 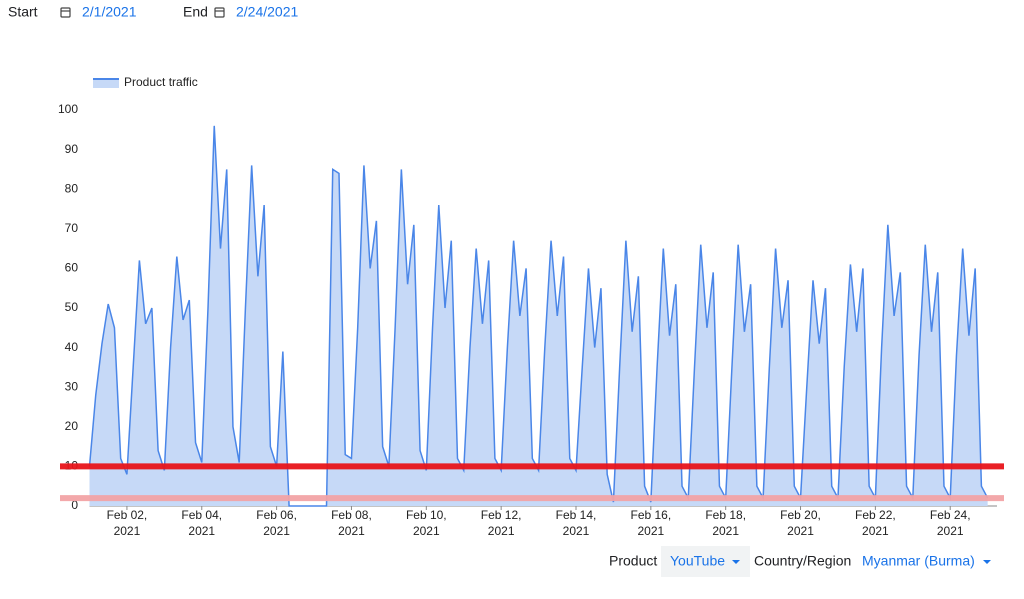 What do you see at coordinates (351, 523) in the screenshot?
I see `x-tick-label: Feb 08, 2021` at bounding box center [351, 523].